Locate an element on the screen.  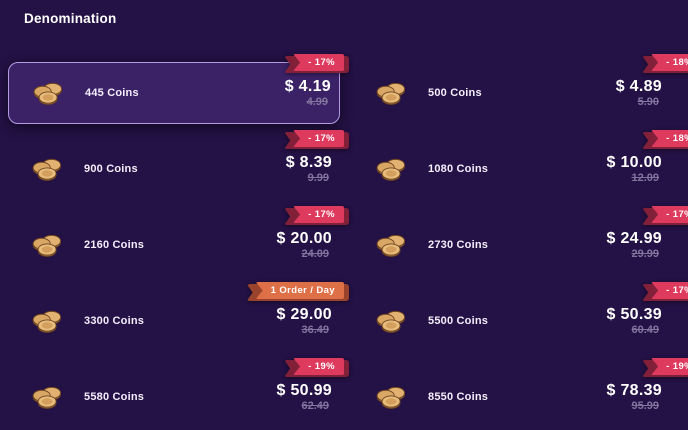
coin-amount-label: 500 Coins is located at coordinates (455, 93).